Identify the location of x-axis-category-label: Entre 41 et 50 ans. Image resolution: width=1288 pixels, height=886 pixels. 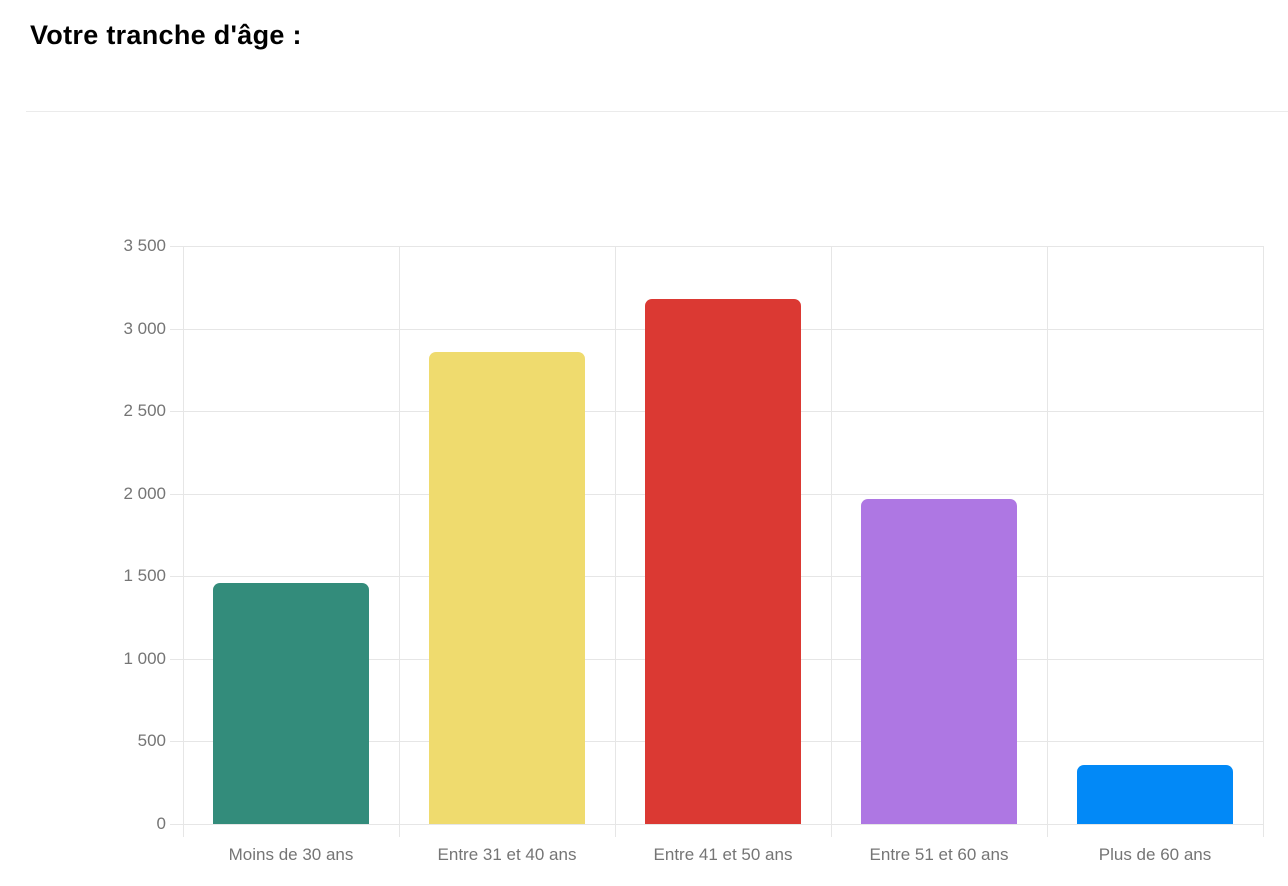
(723, 854).